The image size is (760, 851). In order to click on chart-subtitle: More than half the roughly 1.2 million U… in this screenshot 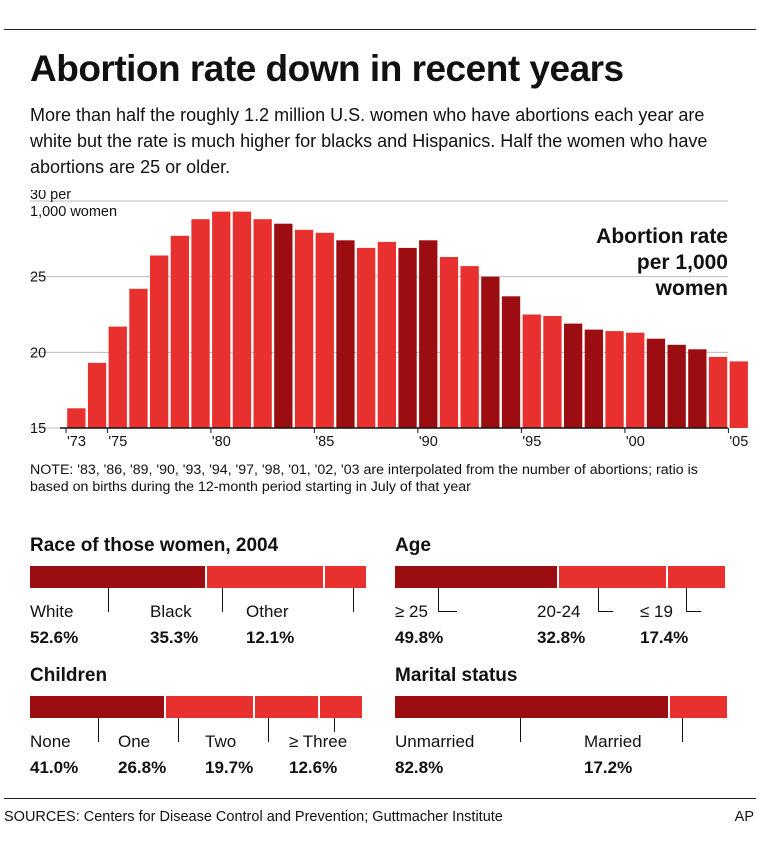, I will do `click(369, 141)`.